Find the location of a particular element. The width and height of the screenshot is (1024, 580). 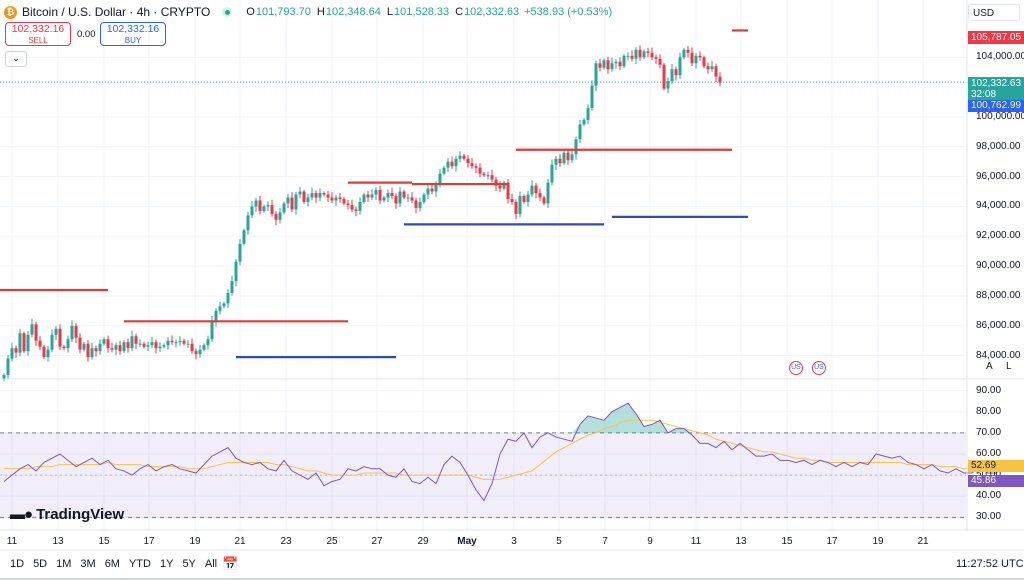

time-tick-label: 5 is located at coordinates (559, 541).